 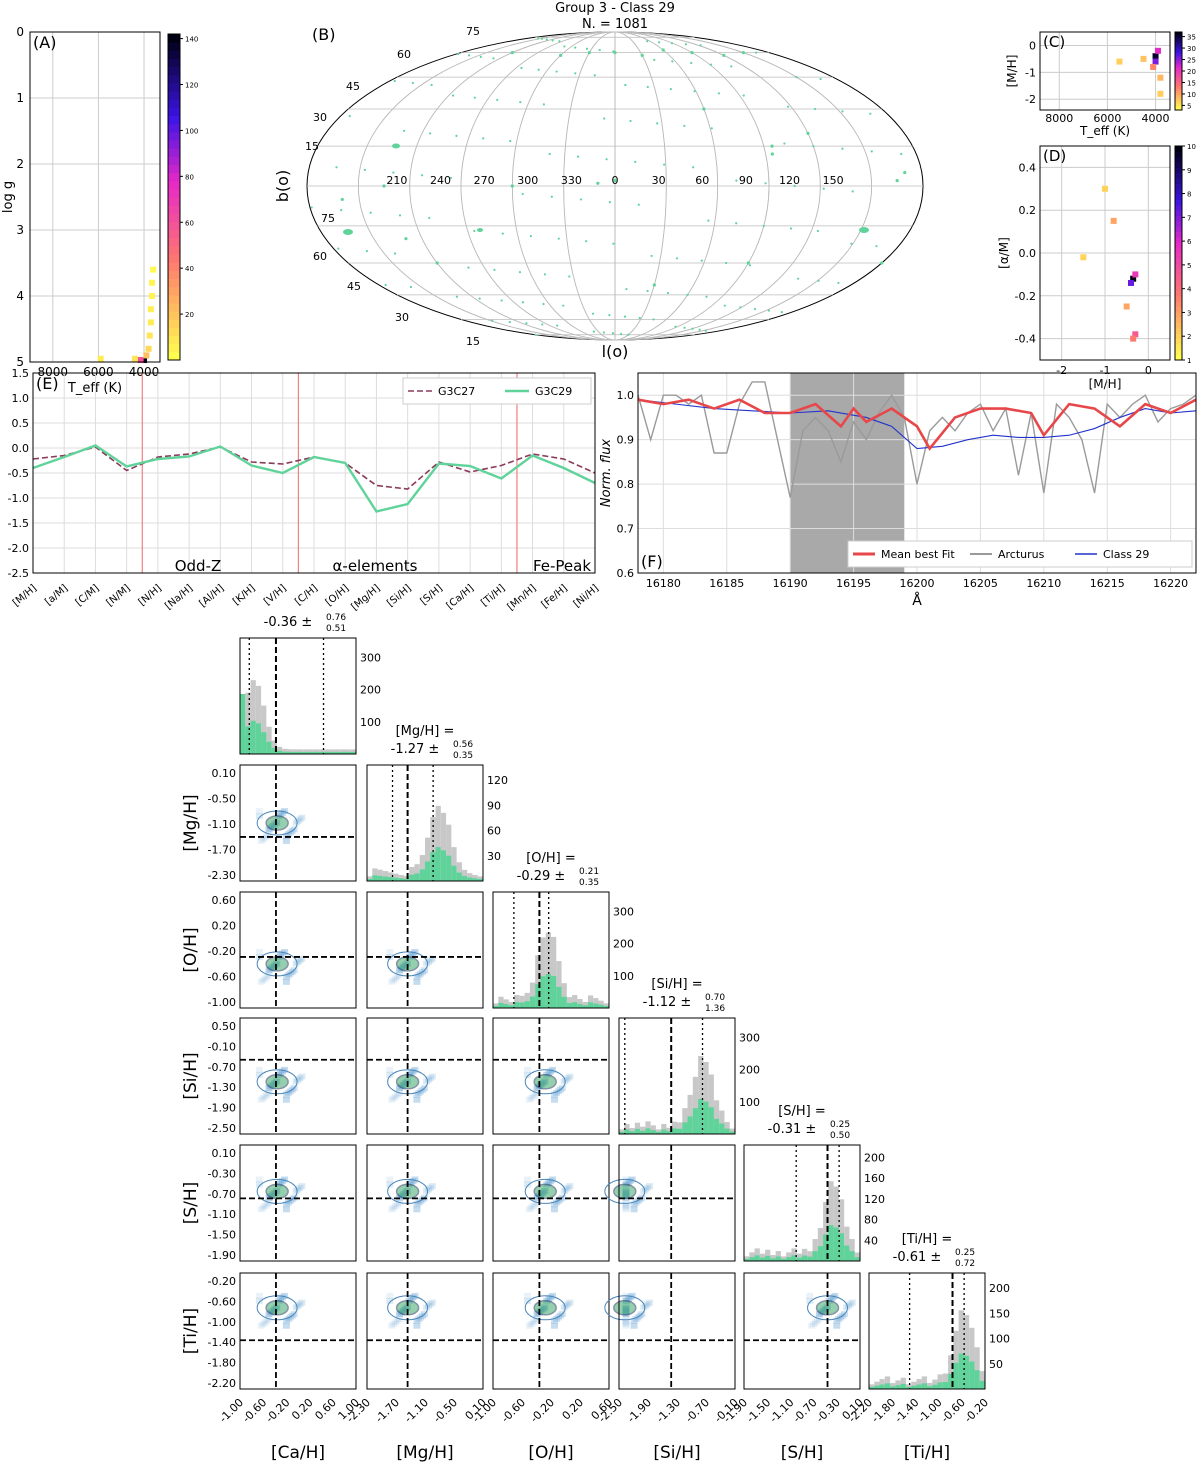 What do you see at coordinates (555, 597) in the screenshot?
I see `category-tick-label: [Fe/H]` at bounding box center [555, 597].